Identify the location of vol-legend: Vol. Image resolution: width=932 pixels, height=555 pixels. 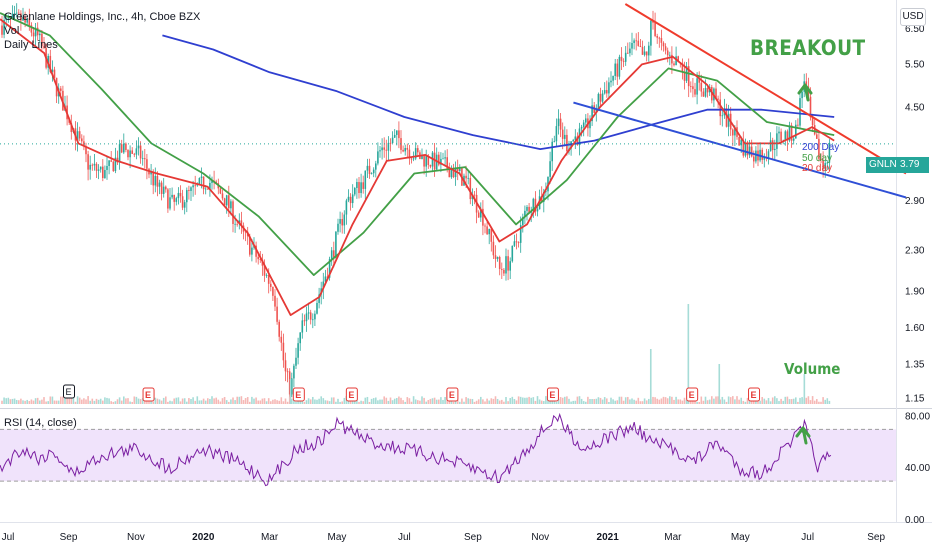
(12, 31).